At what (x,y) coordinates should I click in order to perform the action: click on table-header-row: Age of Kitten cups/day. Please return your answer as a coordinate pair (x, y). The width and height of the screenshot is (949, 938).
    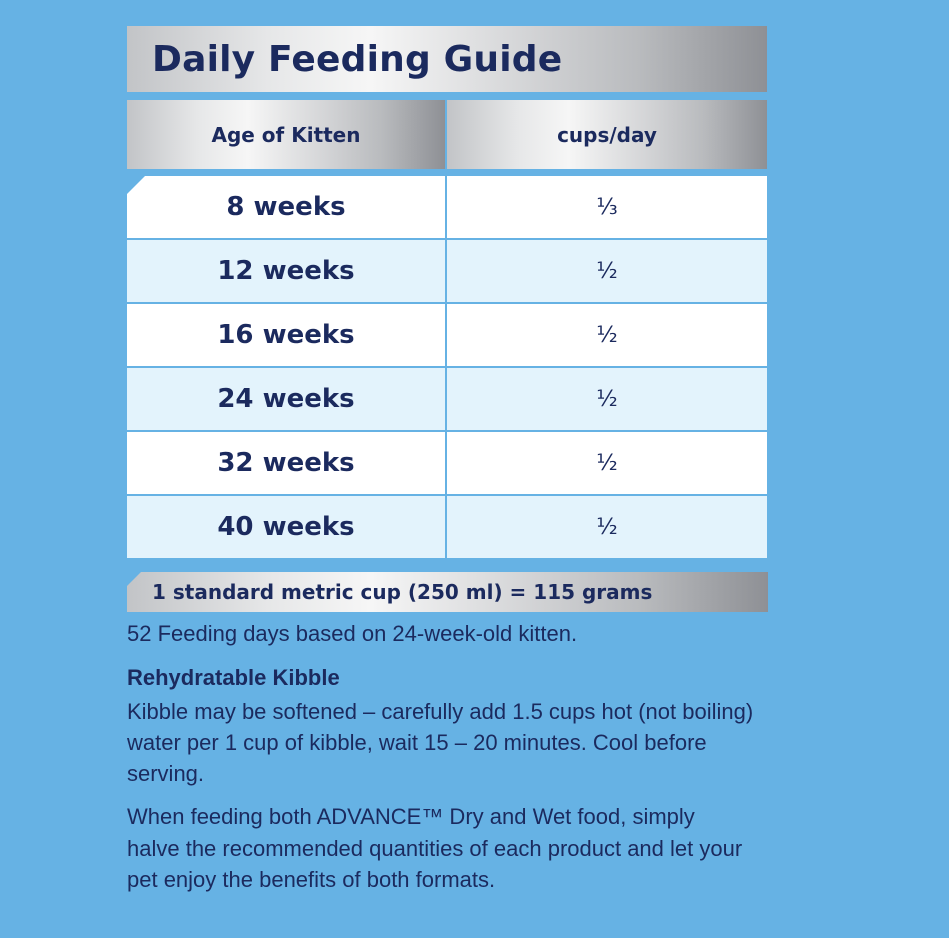
    Looking at the image, I should click on (447, 134).